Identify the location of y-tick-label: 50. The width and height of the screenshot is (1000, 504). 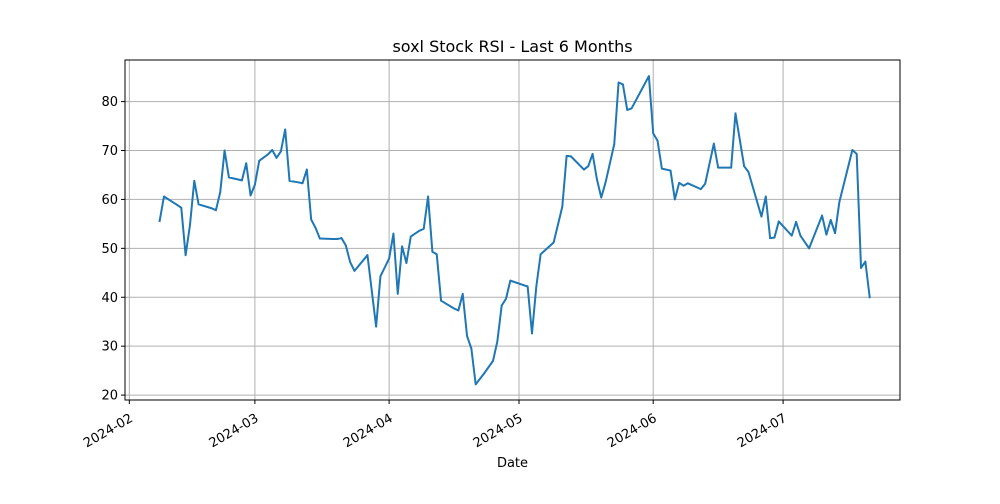
(109, 249).